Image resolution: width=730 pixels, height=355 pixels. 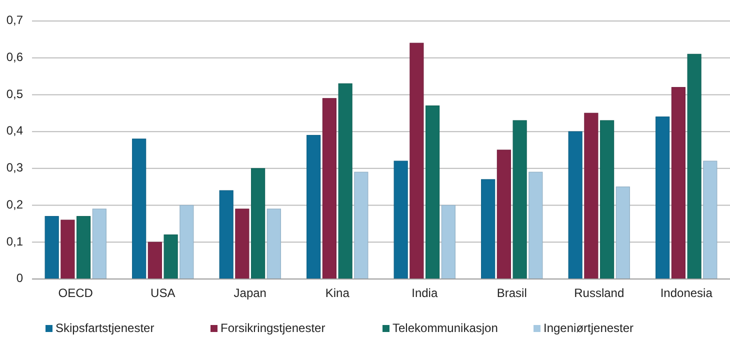 I want to click on x-tick-label: Japan, so click(x=250, y=293).